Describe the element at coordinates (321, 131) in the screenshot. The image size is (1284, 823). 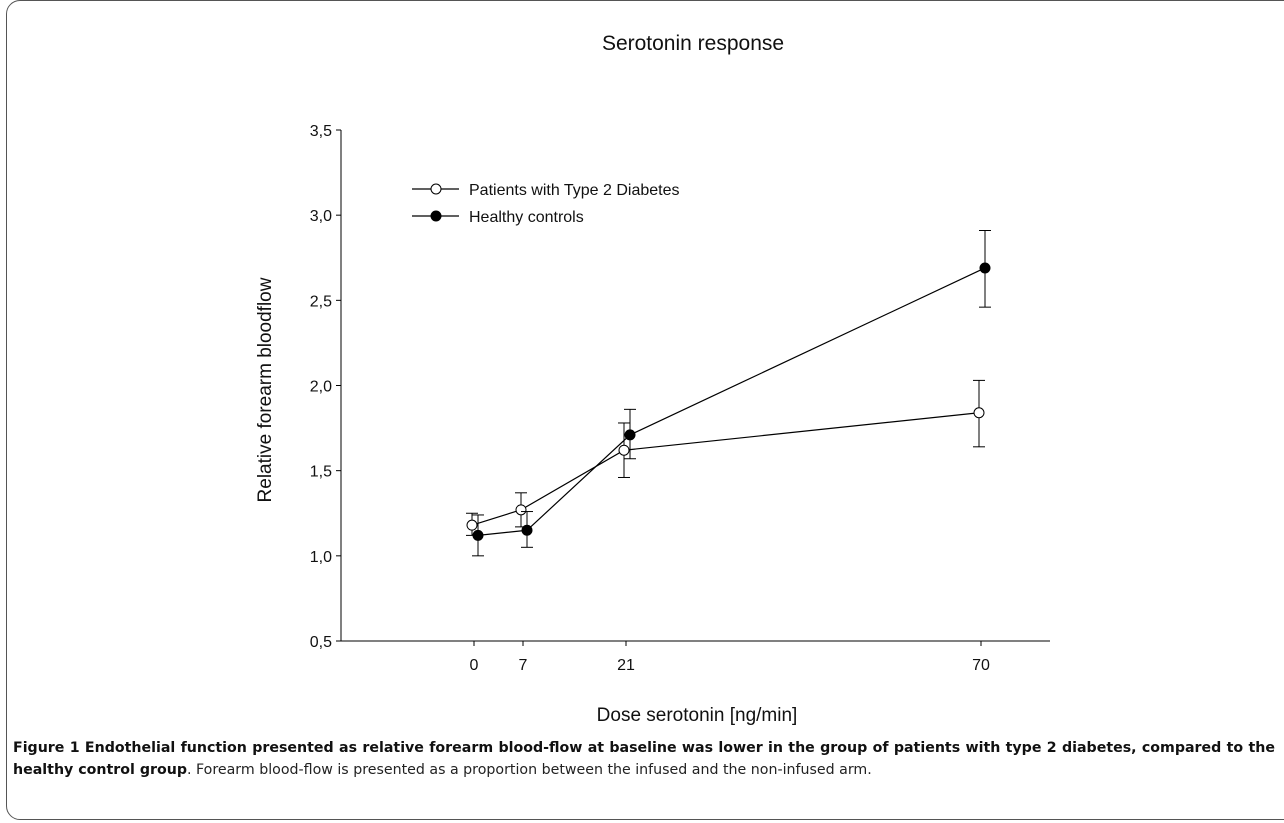
I see `y-tick-label: 3,5` at that location.